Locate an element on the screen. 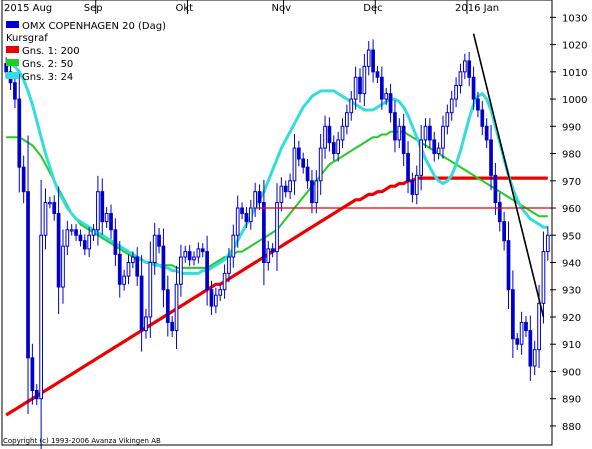  month-label: Okt is located at coordinates (184, 8).